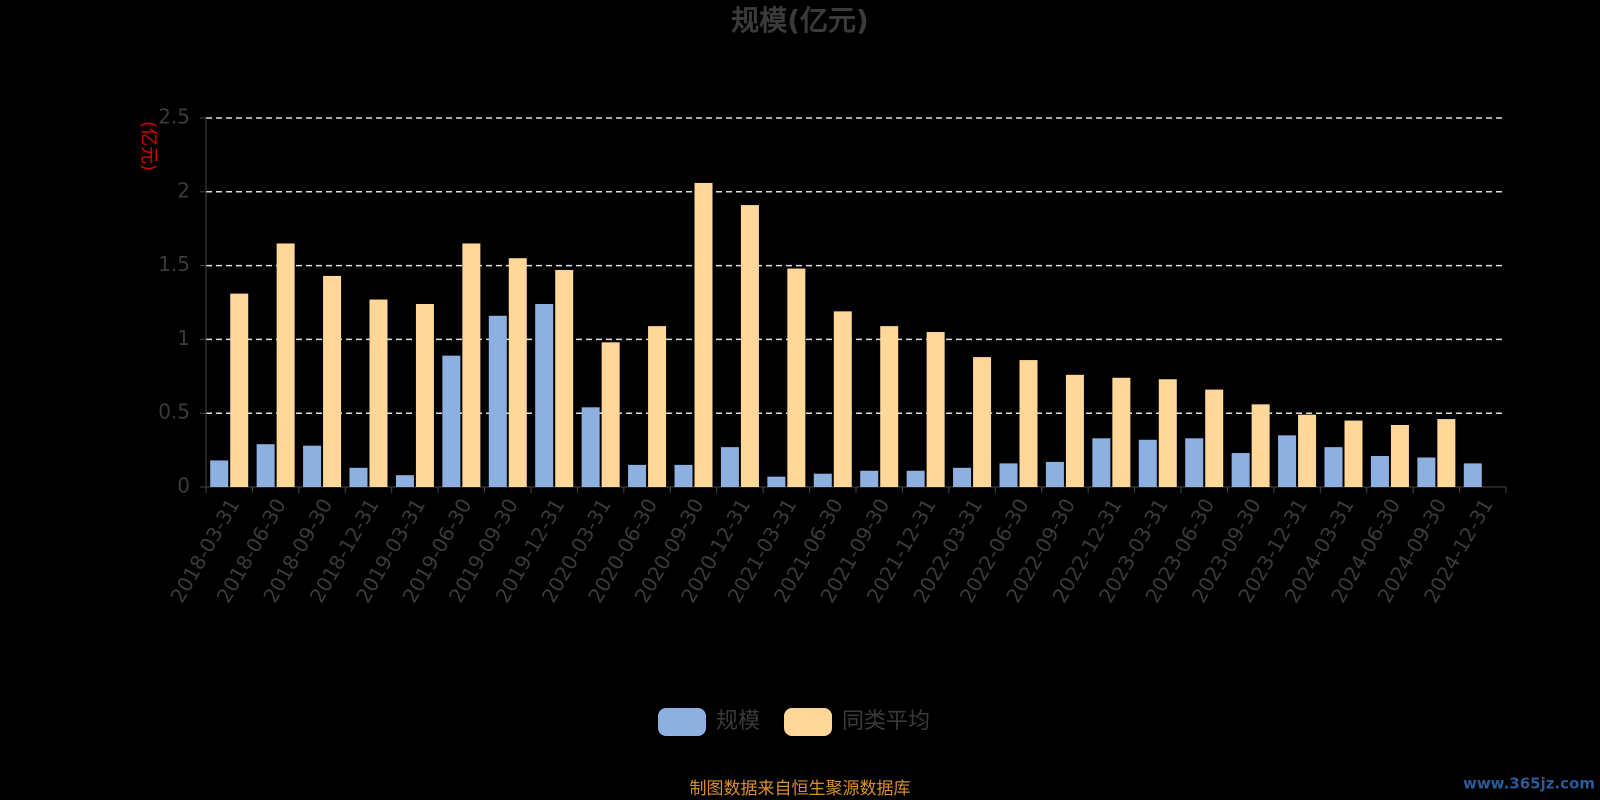 This screenshot has height=800, width=1600. What do you see at coordinates (800, 20) in the screenshot?
I see `chart-title: 规模(亿元)` at bounding box center [800, 20].